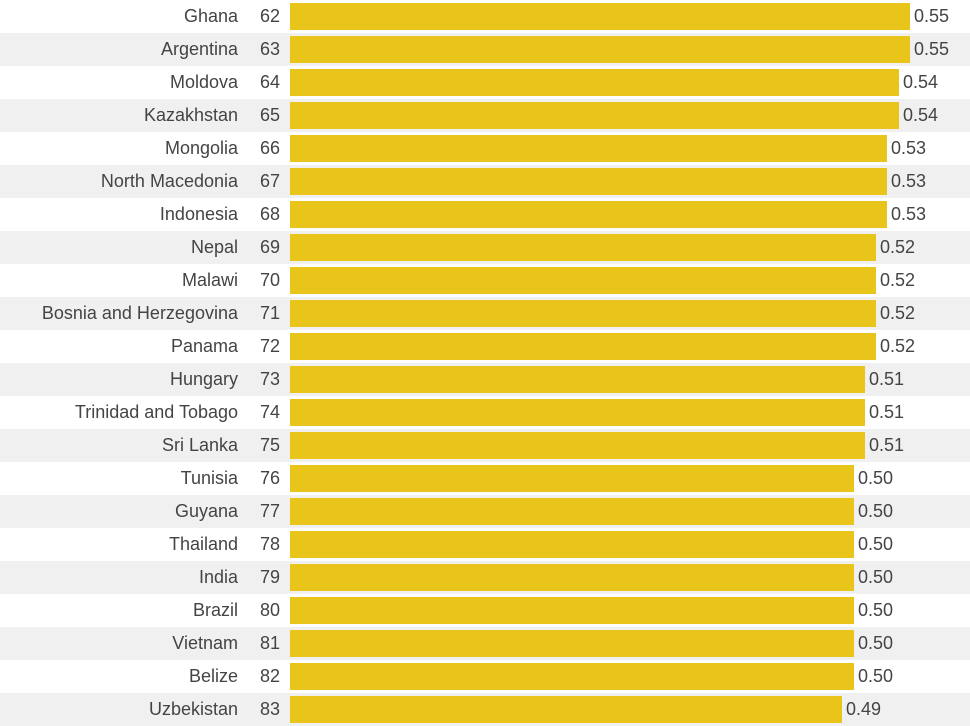 The height and width of the screenshot is (726, 970). What do you see at coordinates (270, 511) in the screenshot?
I see `rank-label: 77` at bounding box center [270, 511].